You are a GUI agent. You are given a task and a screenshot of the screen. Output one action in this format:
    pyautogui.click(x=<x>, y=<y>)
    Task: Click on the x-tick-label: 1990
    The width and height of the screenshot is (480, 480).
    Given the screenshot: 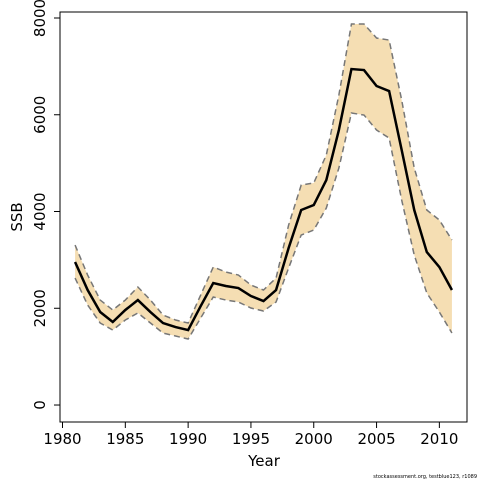 What is the action you would take?
    pyautogui.click(x=188, y=439)
    